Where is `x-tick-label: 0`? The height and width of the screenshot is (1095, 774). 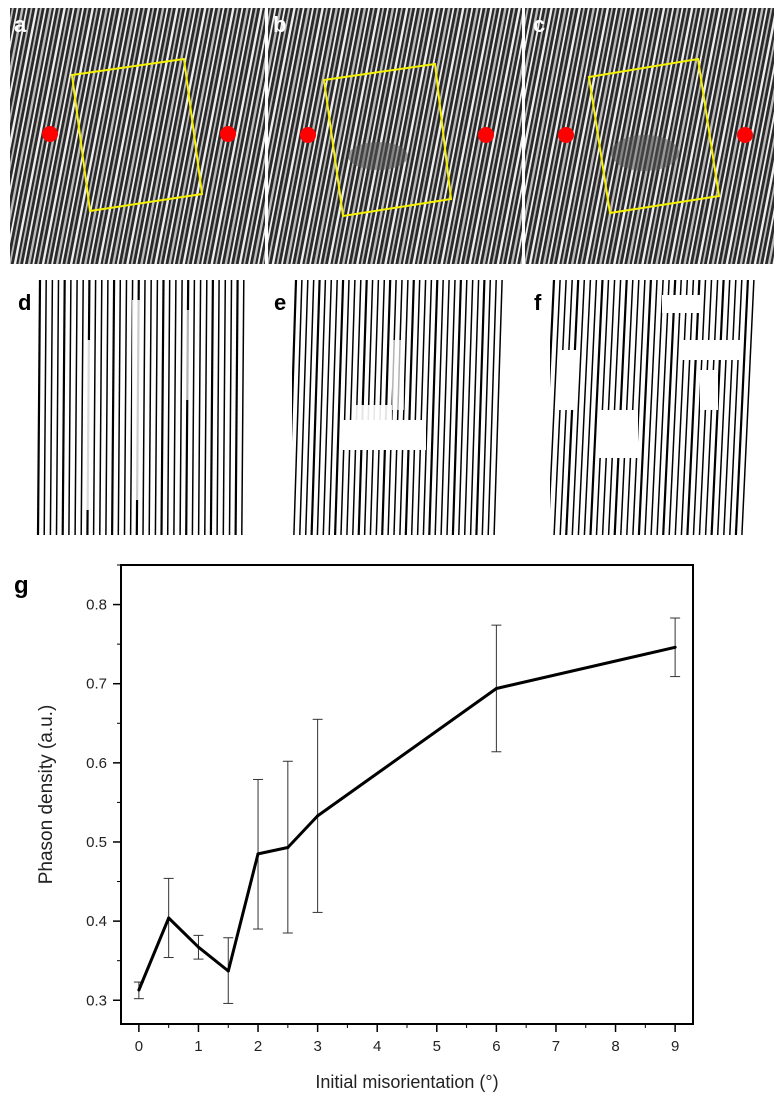
x-tick-label: 0 is located at coordinates (139, 1046).